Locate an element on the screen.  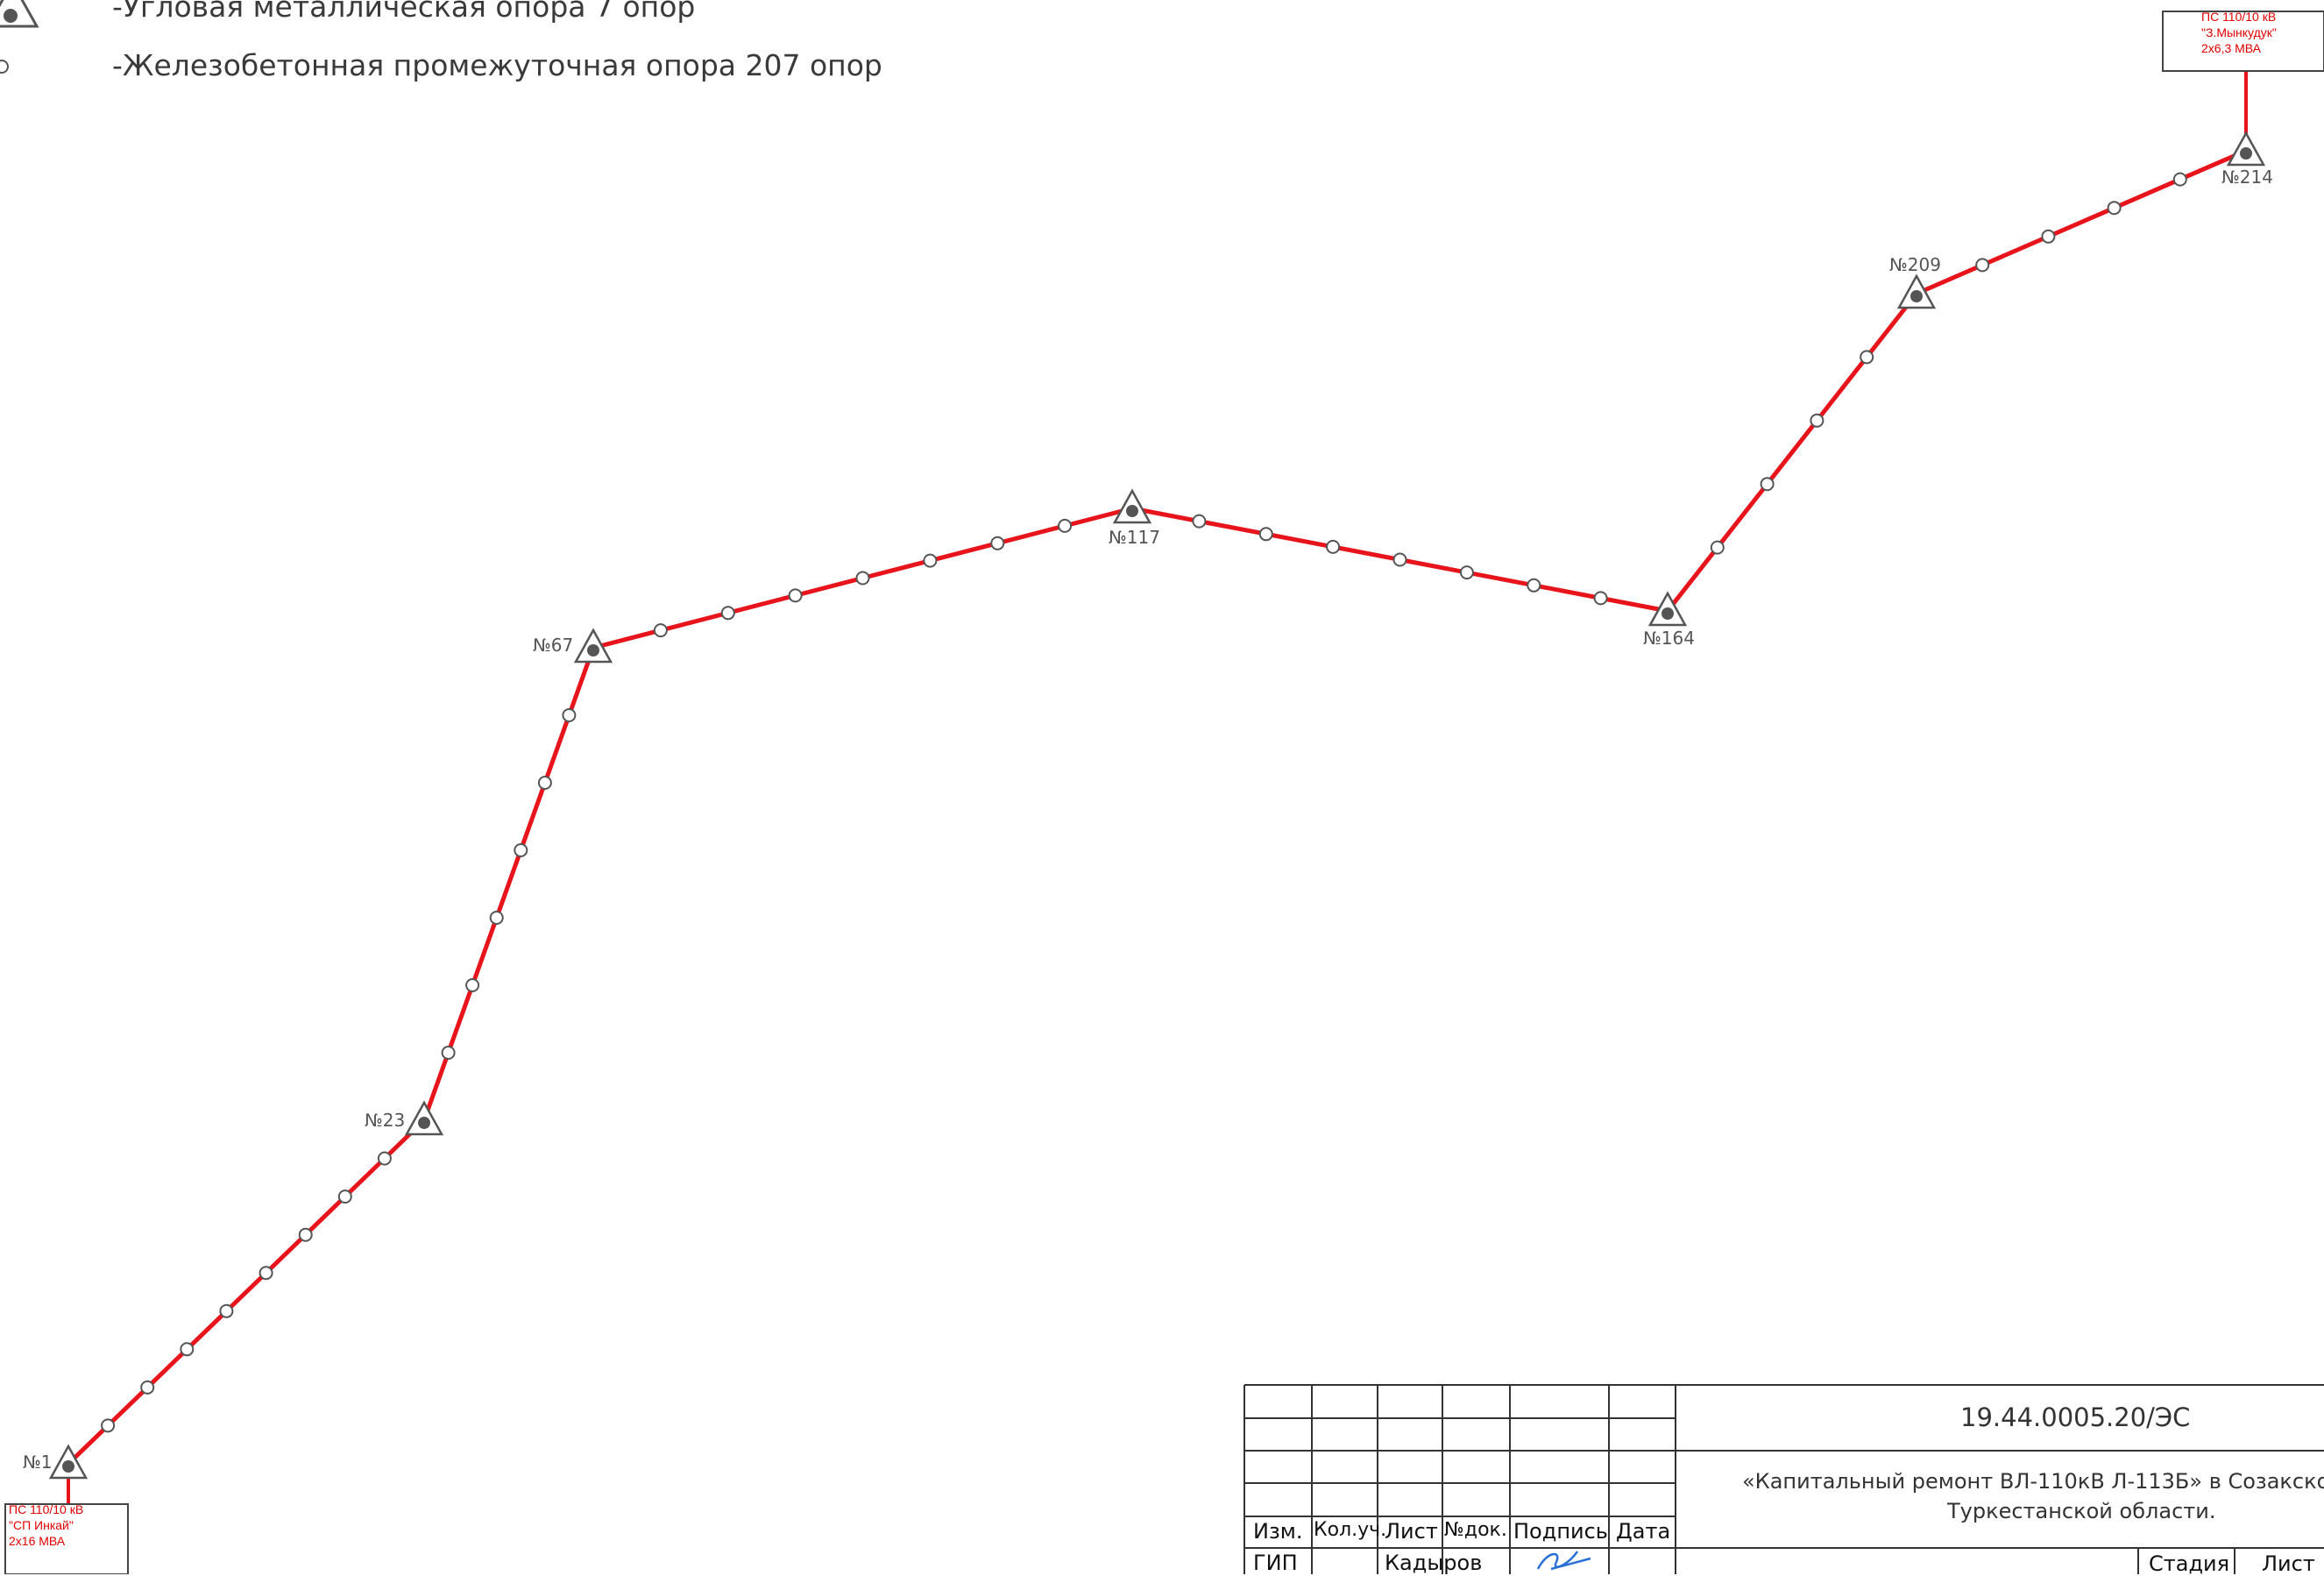
sheet-label: Лист is located at coordinates (2289, 1563).